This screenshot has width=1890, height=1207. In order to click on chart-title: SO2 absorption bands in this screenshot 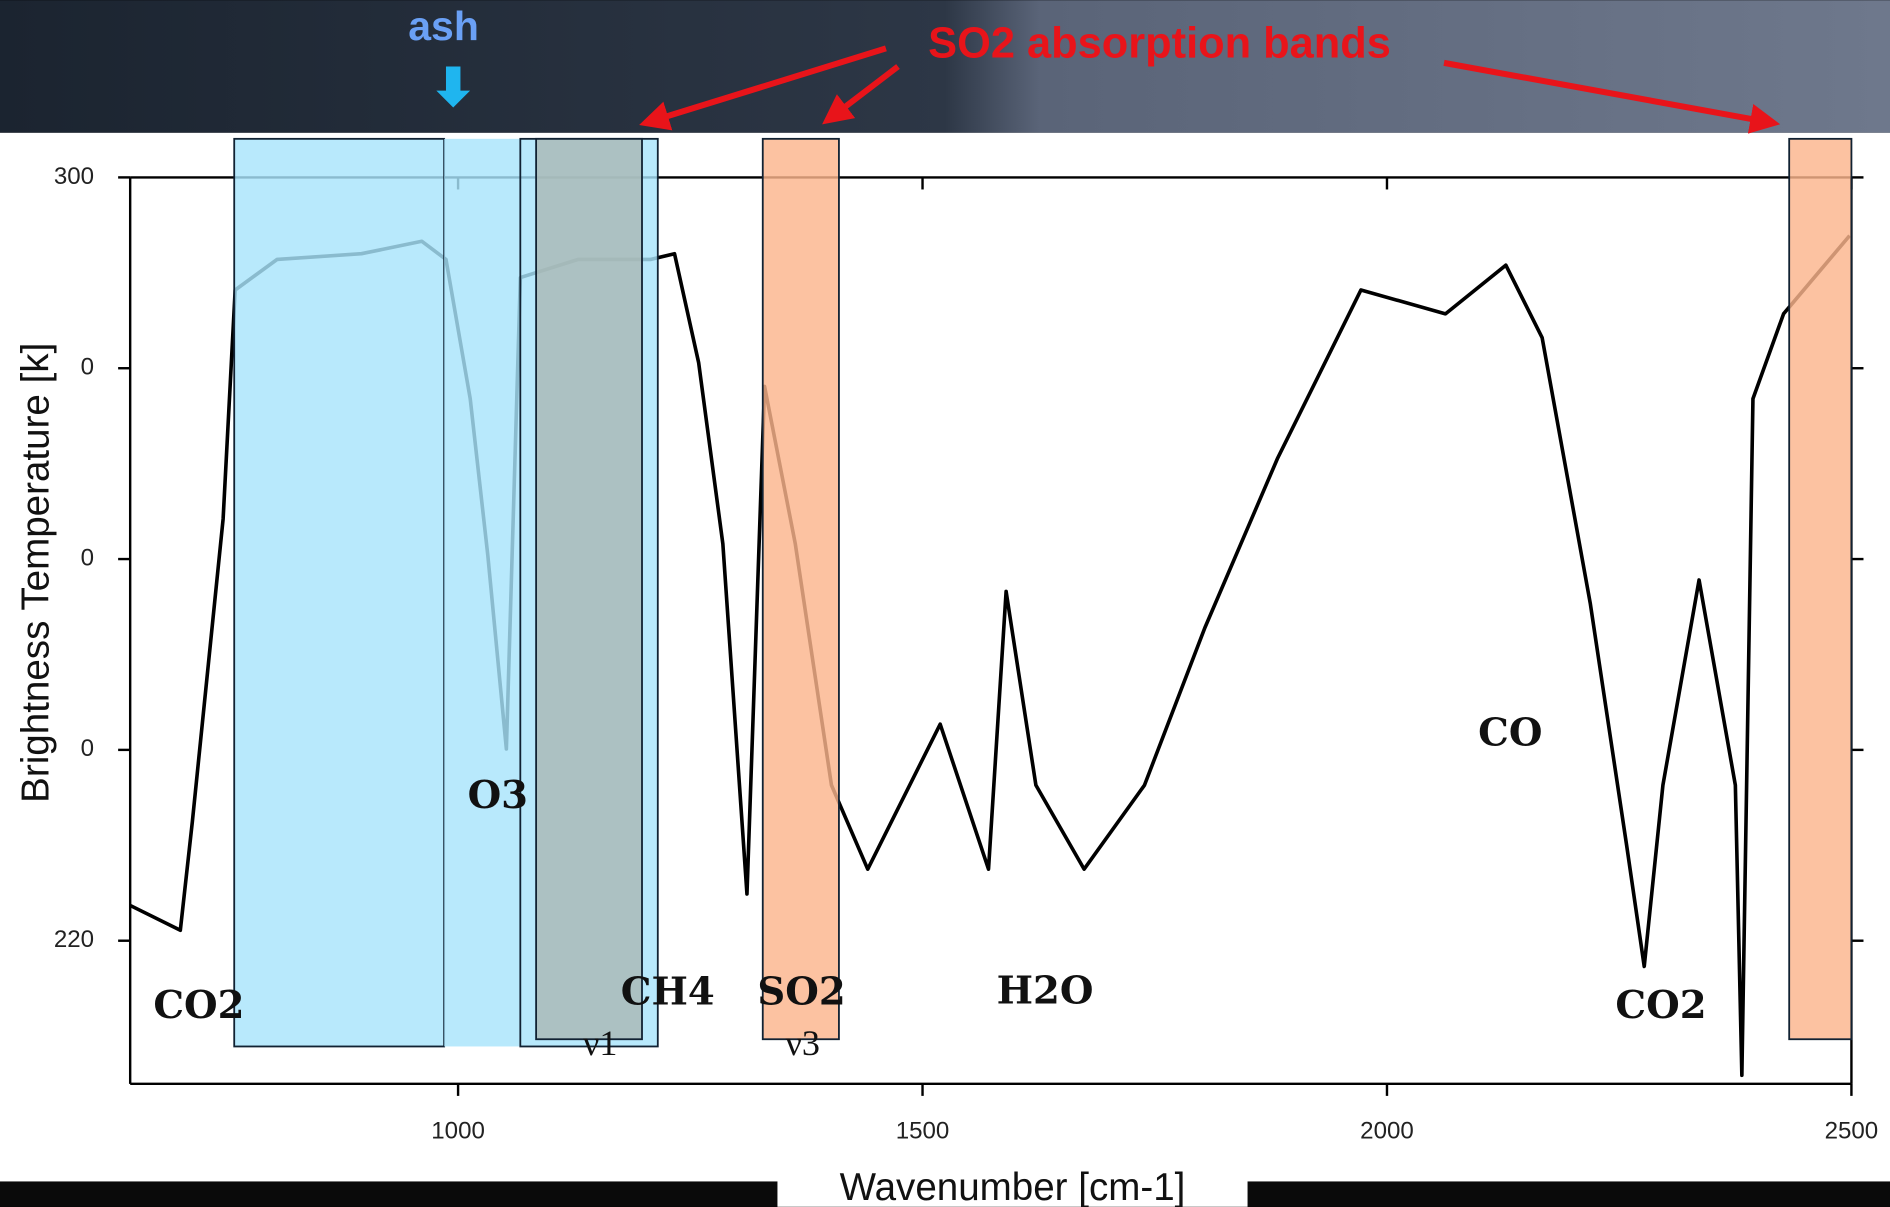, I will do `click(1159, 43)`.